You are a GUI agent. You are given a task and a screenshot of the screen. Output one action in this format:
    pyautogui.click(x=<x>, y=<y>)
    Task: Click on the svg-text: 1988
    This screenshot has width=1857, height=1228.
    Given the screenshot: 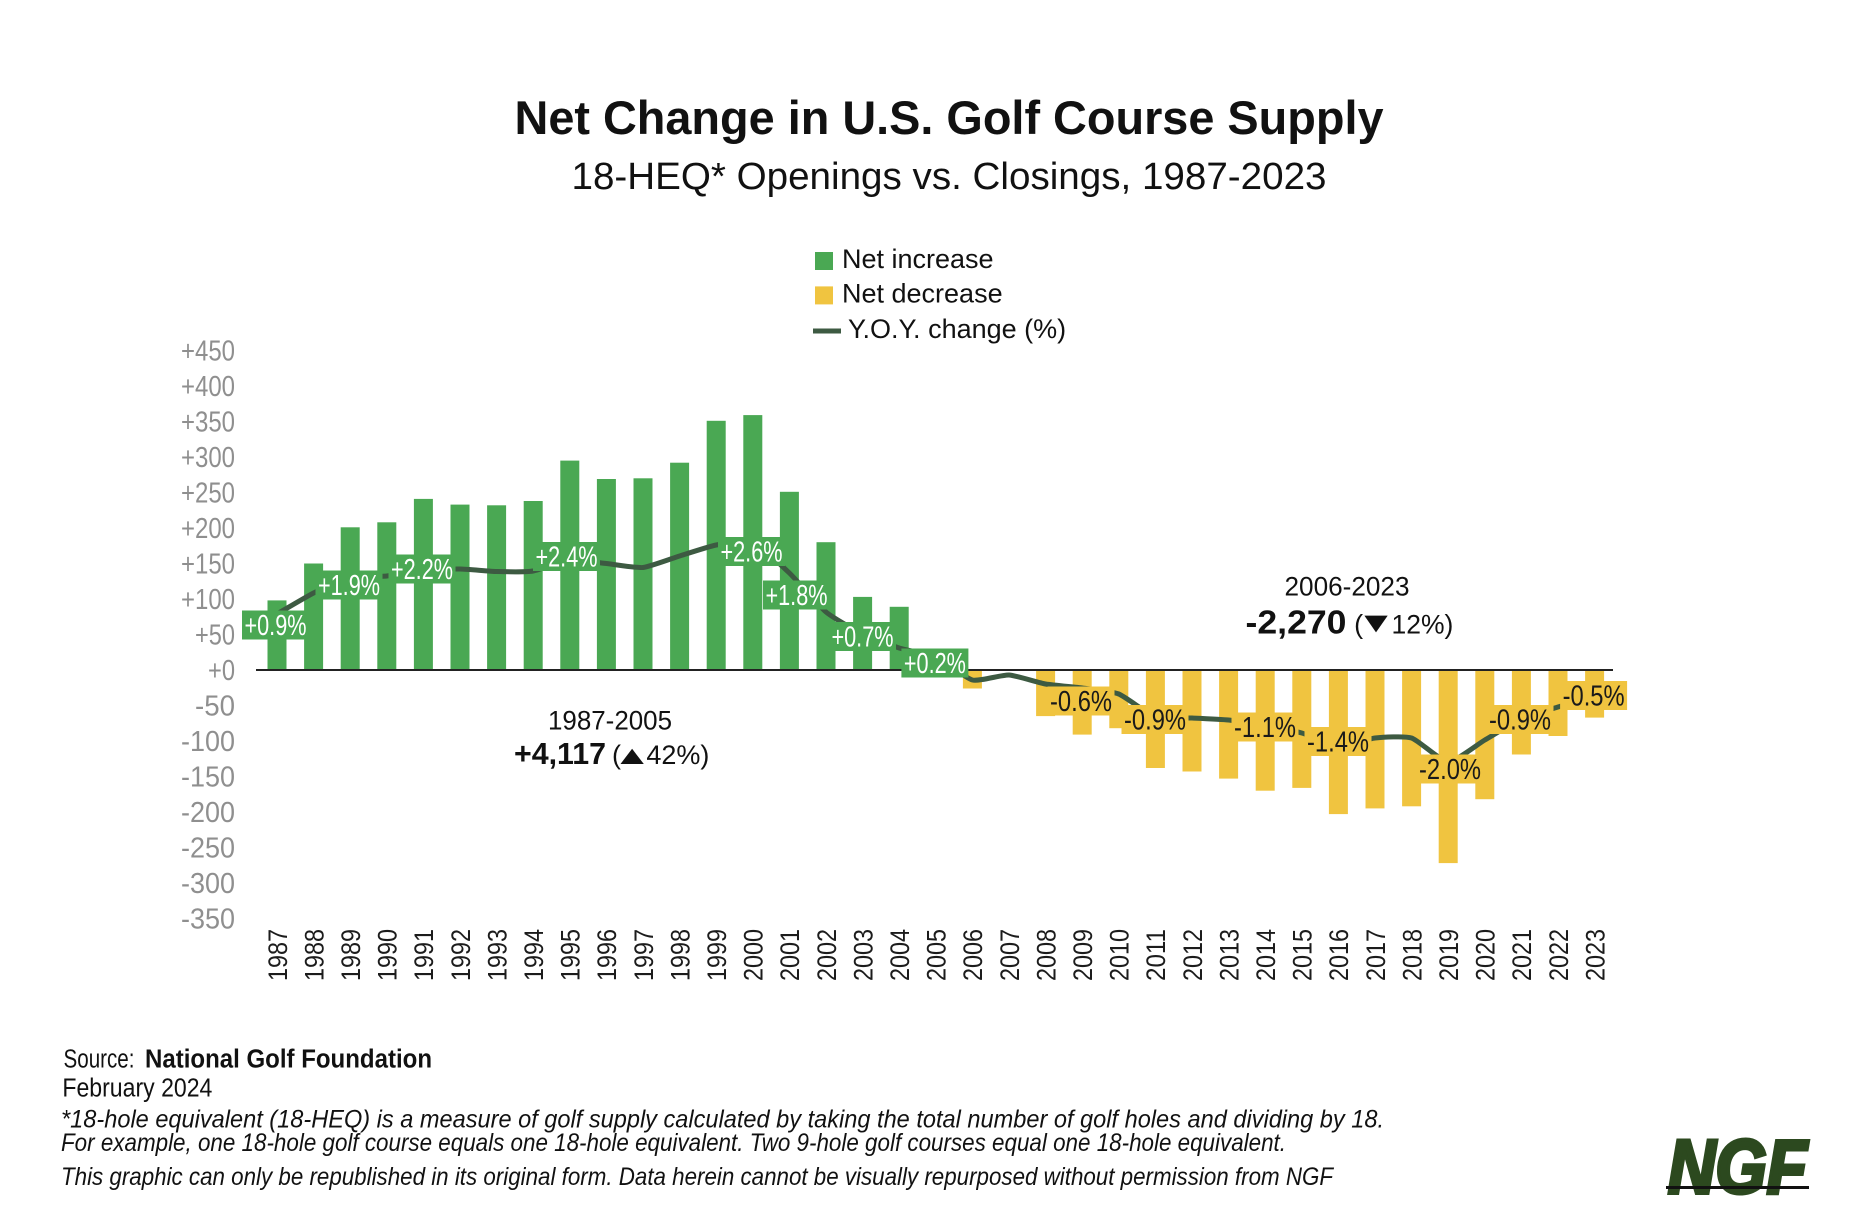 What is the action you would take?
    pyautogui.click(x=314, y=955)
    